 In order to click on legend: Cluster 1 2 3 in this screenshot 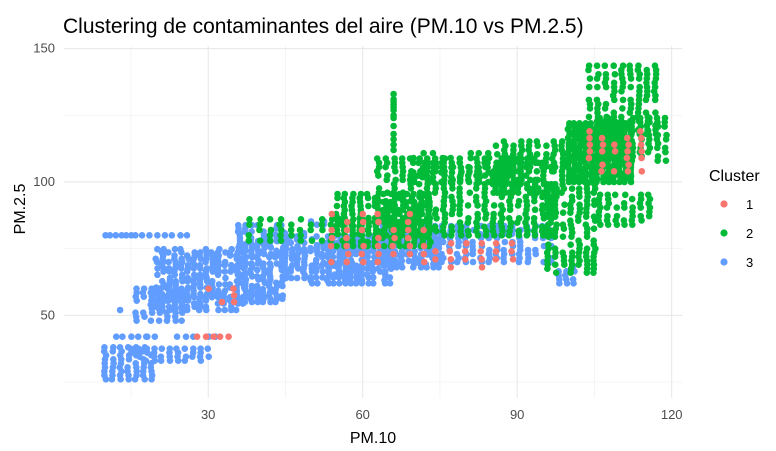, I will do `click(734, 219)`.